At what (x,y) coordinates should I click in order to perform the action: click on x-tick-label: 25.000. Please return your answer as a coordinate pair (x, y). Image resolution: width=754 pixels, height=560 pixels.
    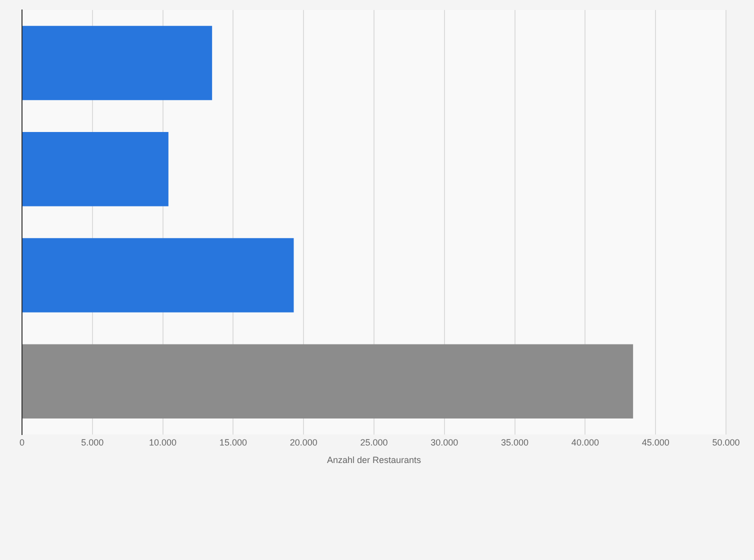
    Looking at the image, I should click on (374, 442).